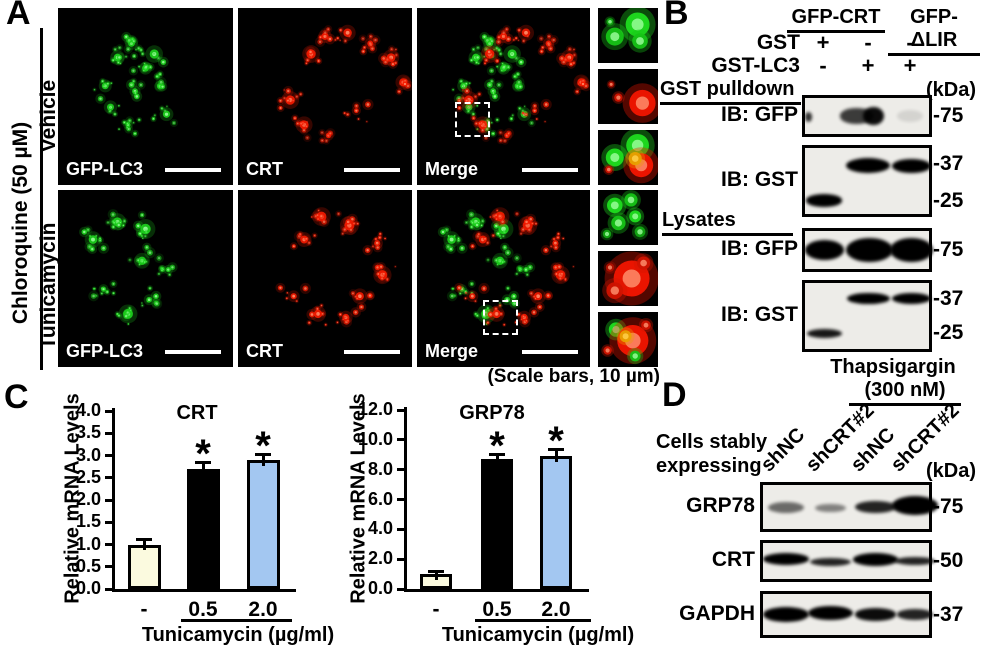 The image size is (986, 649). I want to click on chart-crt-yticklabel-3: 1.5, so click(88, 521).